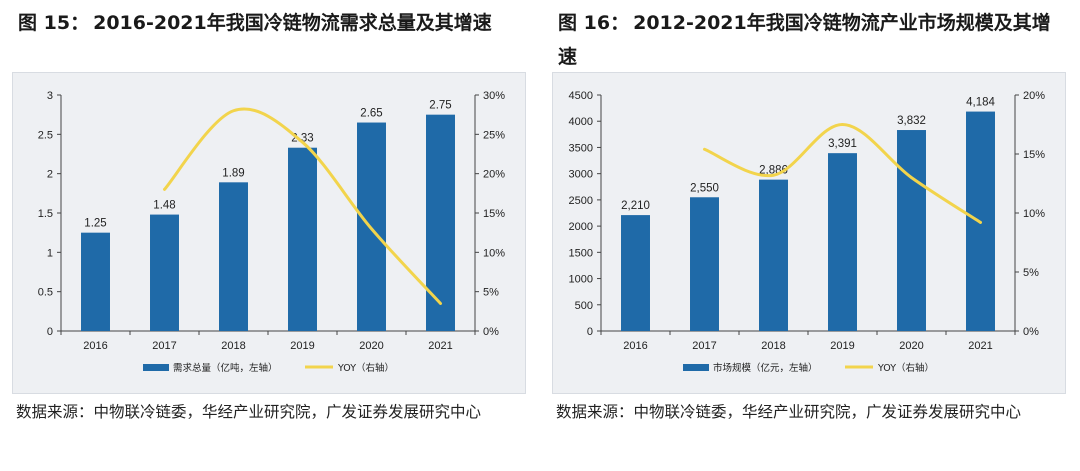 This screenshot has width=1080, height=471. I want to click on figure-title: 图 16： 2012-2021年我国冷链物流产业市场规模及其增速, so click(810, 40).